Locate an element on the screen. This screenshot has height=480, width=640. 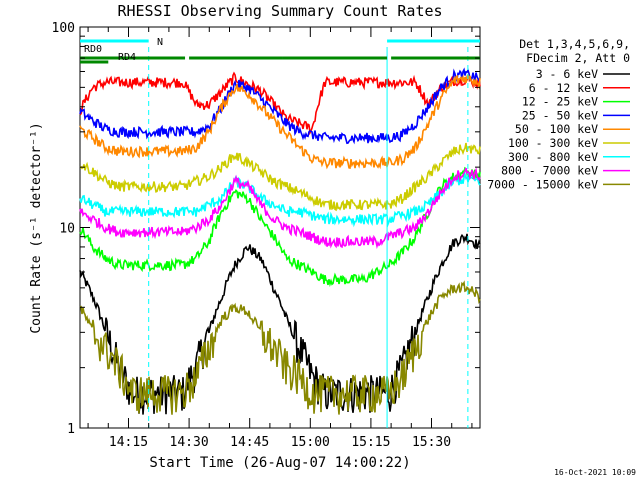
legend-label-6: 300 - 800 keV is located at coordinates (553, 157).